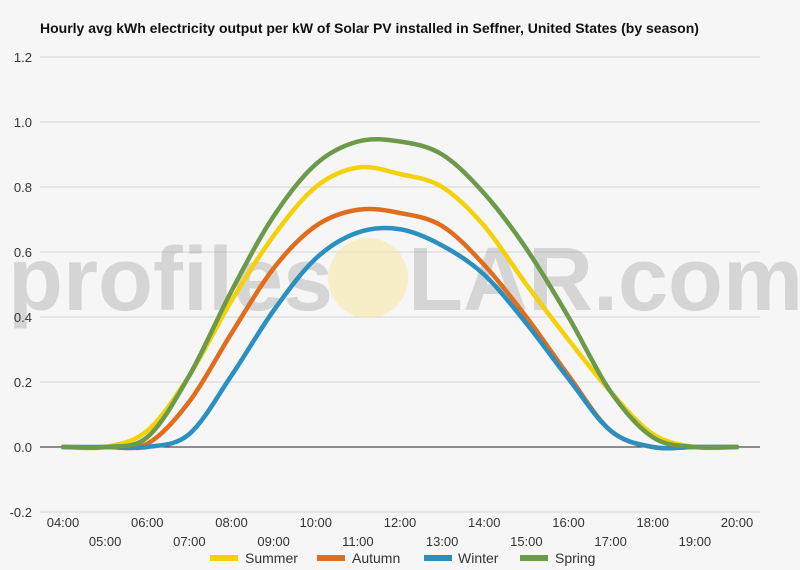 The height and width of the screenshot is (570, 800). What do you see at coordinates (368, 278) in the screenshot?
I see `watermark-sun-logo` at bounding box center [368, 278].